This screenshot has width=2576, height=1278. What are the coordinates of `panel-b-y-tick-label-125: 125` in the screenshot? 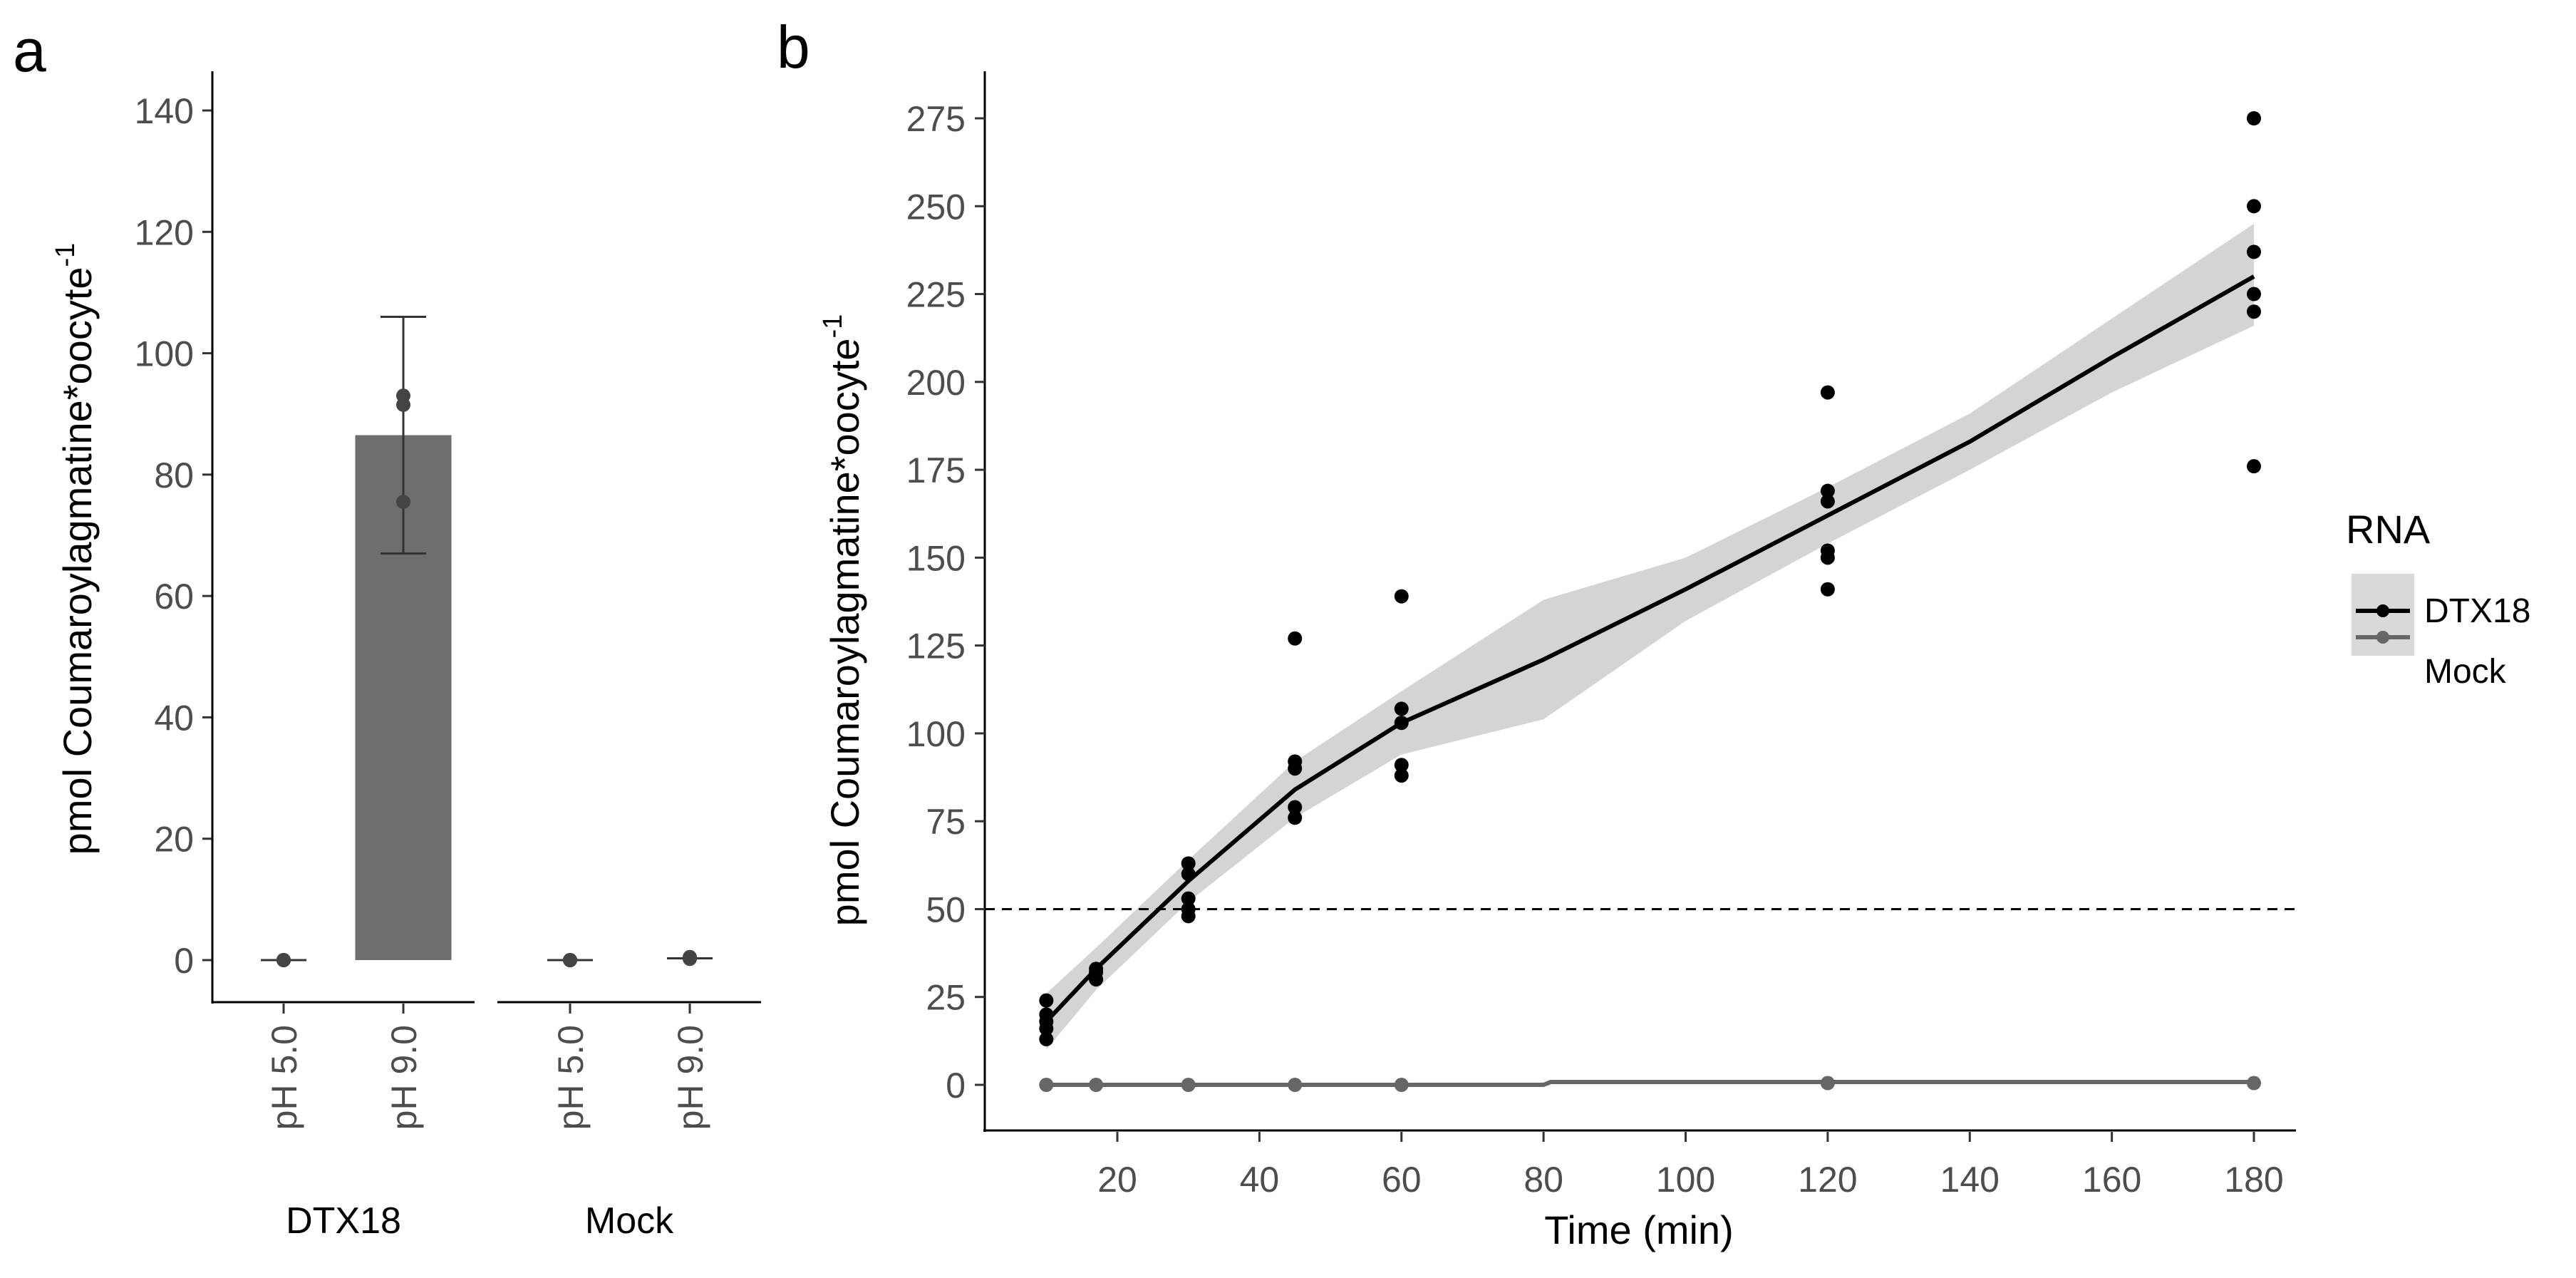 It's located at (936, 646).